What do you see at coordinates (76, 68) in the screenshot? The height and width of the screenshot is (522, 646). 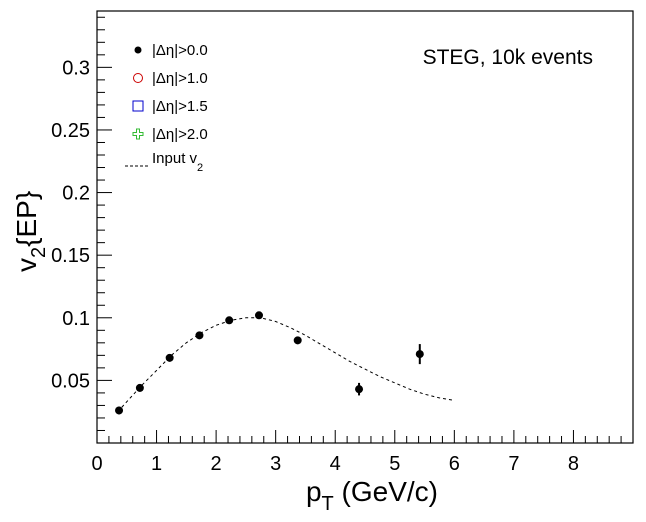 I see `y-tick-label: 0.3` at bounding box center [76, 68].